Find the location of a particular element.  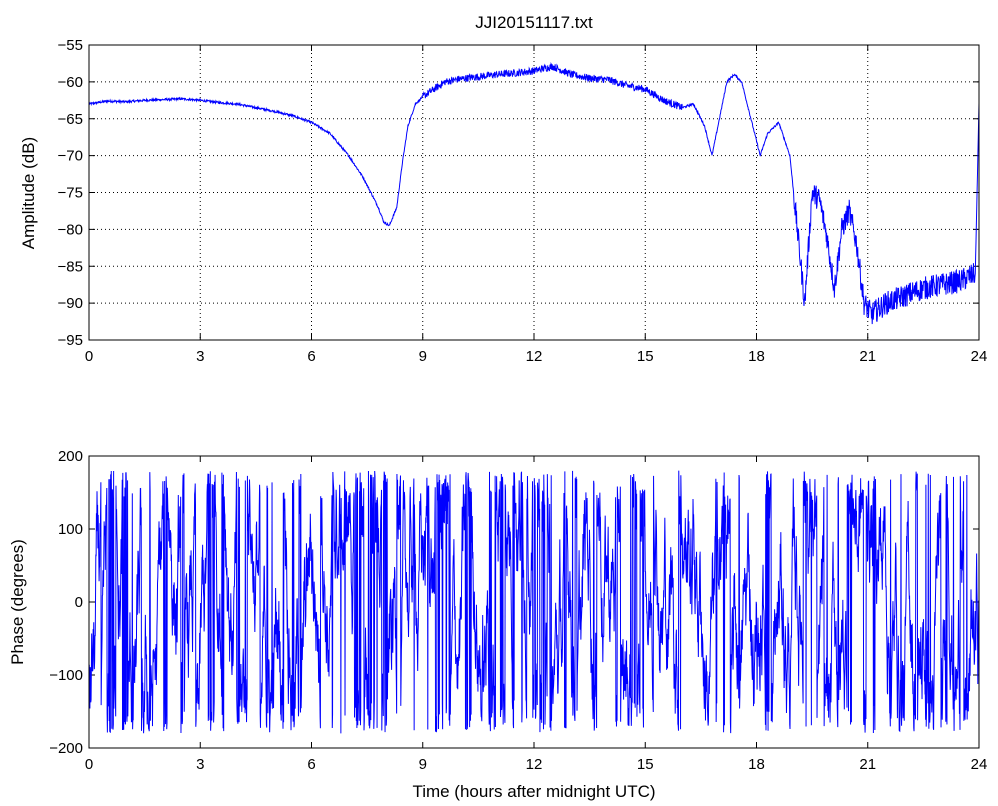

phase-x-tick-label: 15 is located at coordinates (645, 764).